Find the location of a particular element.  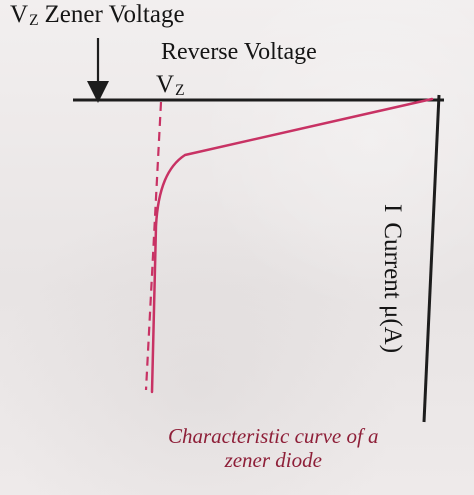

reverse-voltage-label: Reverse Voltage is located at coordinates (239, 52).